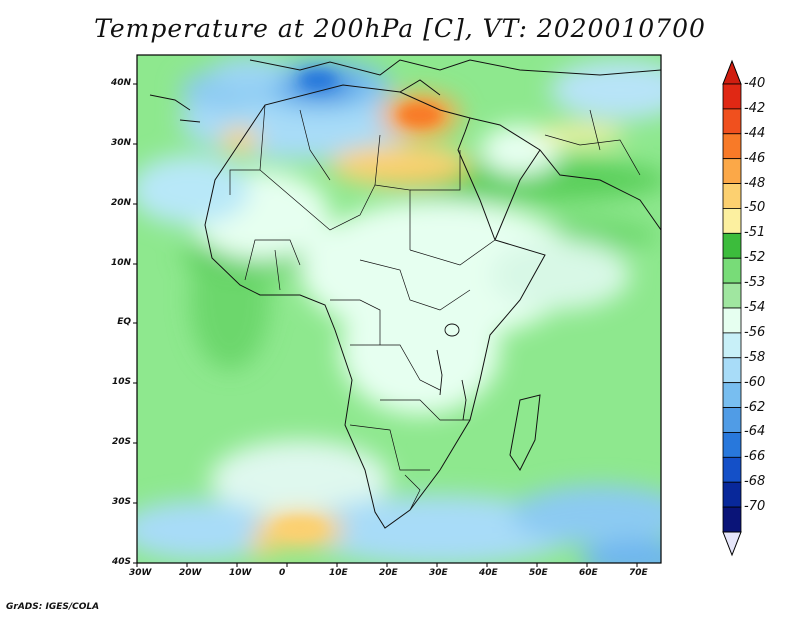  I want to click on lon-tick-label: 60E, so click(588, 573).